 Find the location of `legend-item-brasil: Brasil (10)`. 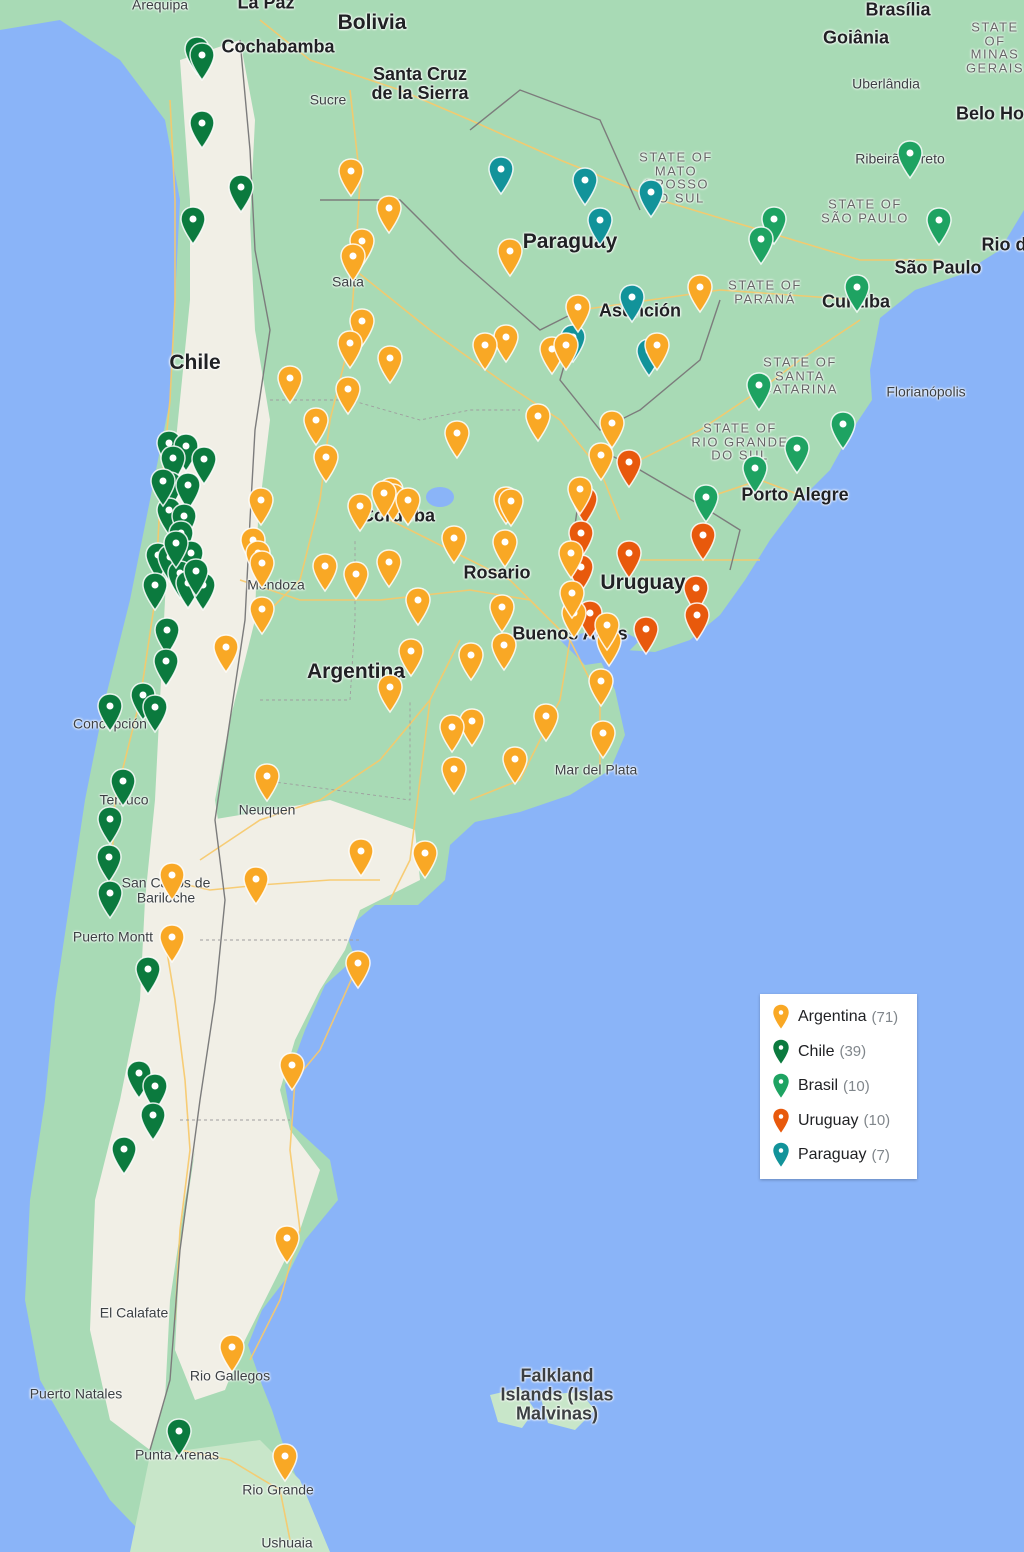

legend-item-brasil: Brasil (10) is located at coordinates (838, 1086).